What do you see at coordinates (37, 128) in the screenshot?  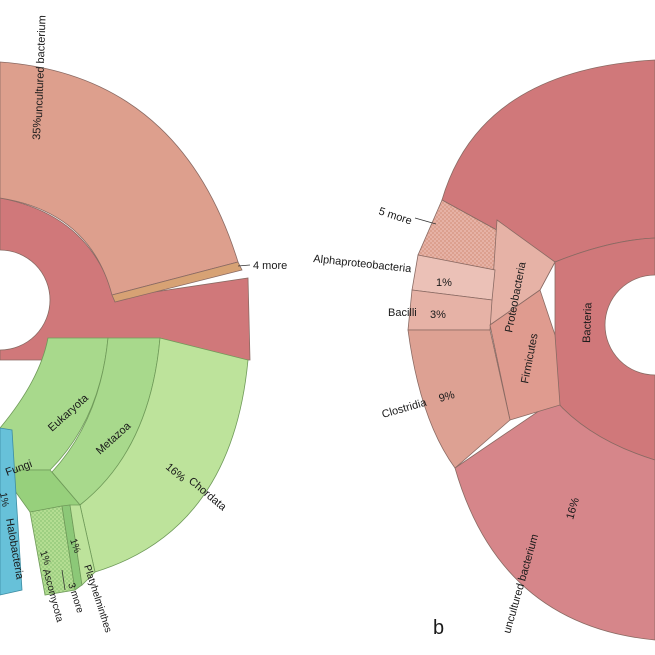 I see `label-a-uncultured-percent: 35%` at bounding box center [37, 128].